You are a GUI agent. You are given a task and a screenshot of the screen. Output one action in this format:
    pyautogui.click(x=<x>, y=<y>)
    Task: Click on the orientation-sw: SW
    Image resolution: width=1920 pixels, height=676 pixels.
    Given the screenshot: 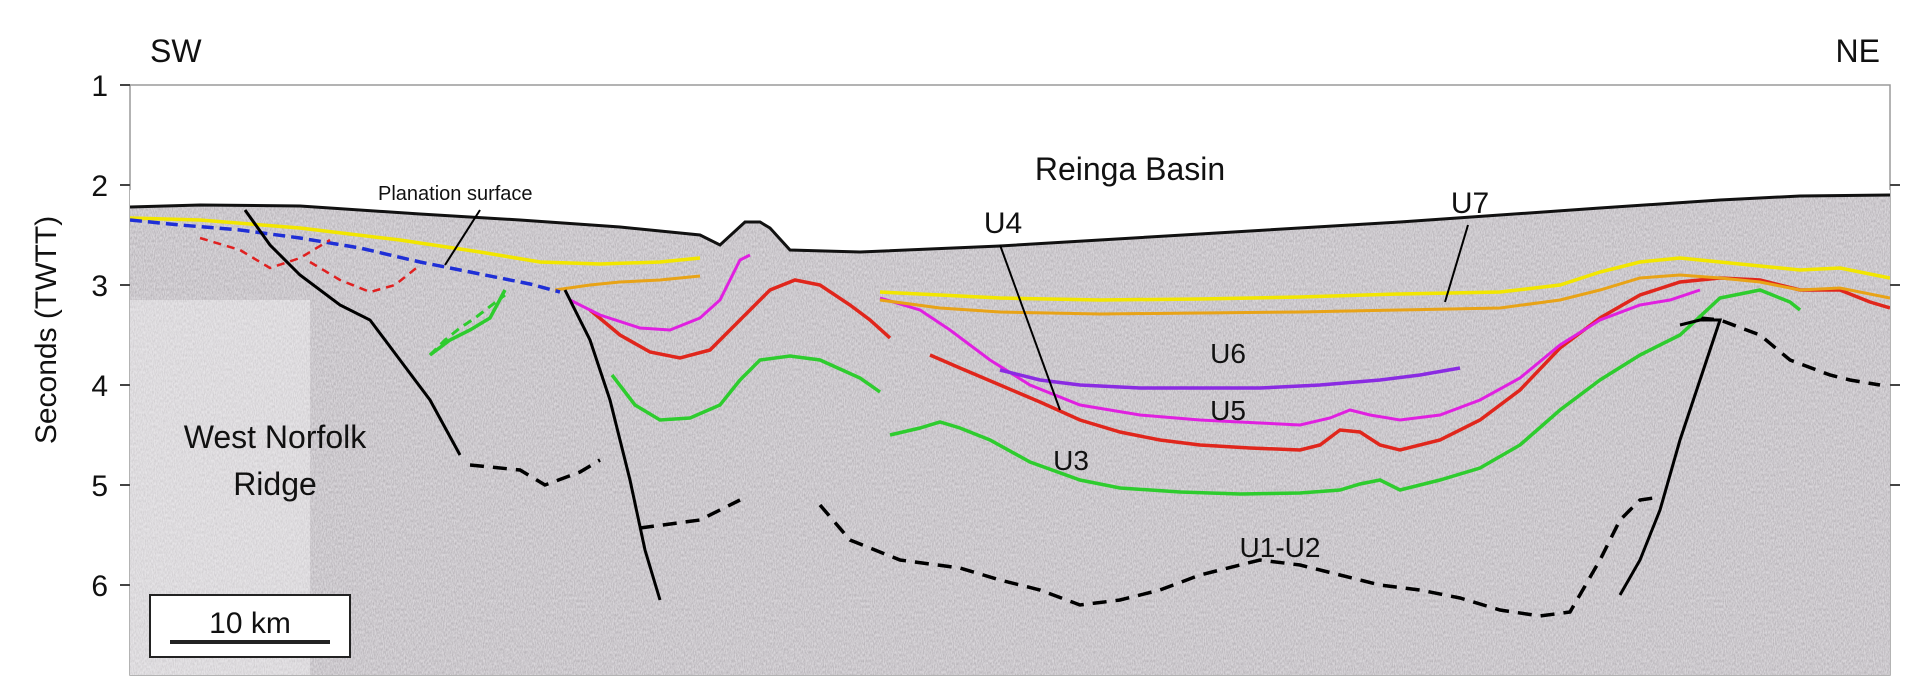 What is the action you would take?
    pyautogui.click(x=176, y=51)
    